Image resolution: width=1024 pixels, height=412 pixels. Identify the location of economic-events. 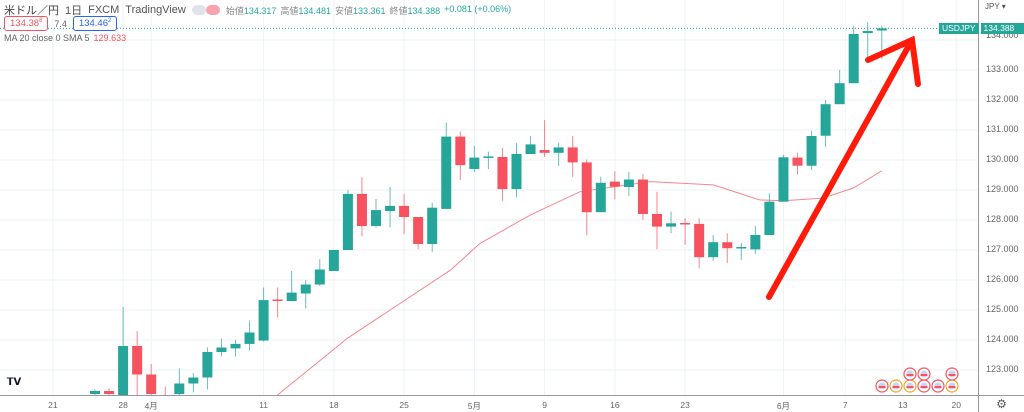
(917, 380).